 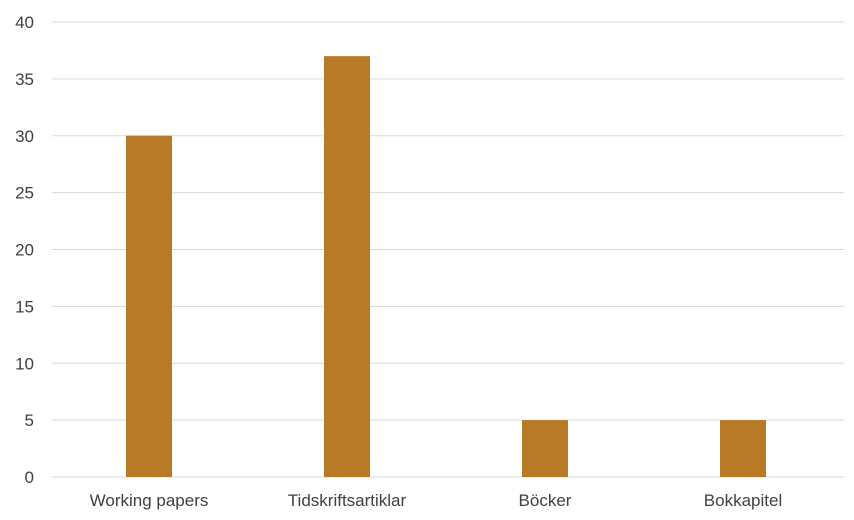 What do you see at coordinates (149, 500) in the screenshot?
I see `x-tick-label: Working papers` at bounding box center [149, 500].